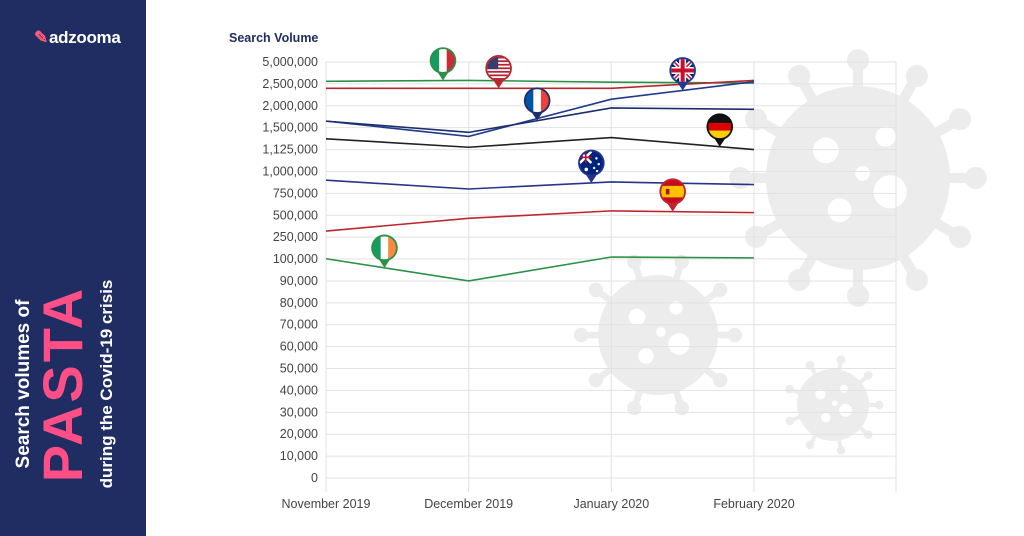 The height and width of the screenshot is (536, 1024). Describe the element at coordinates (537, 104) in the screenshot. I see `france-flag-marker` at that location.